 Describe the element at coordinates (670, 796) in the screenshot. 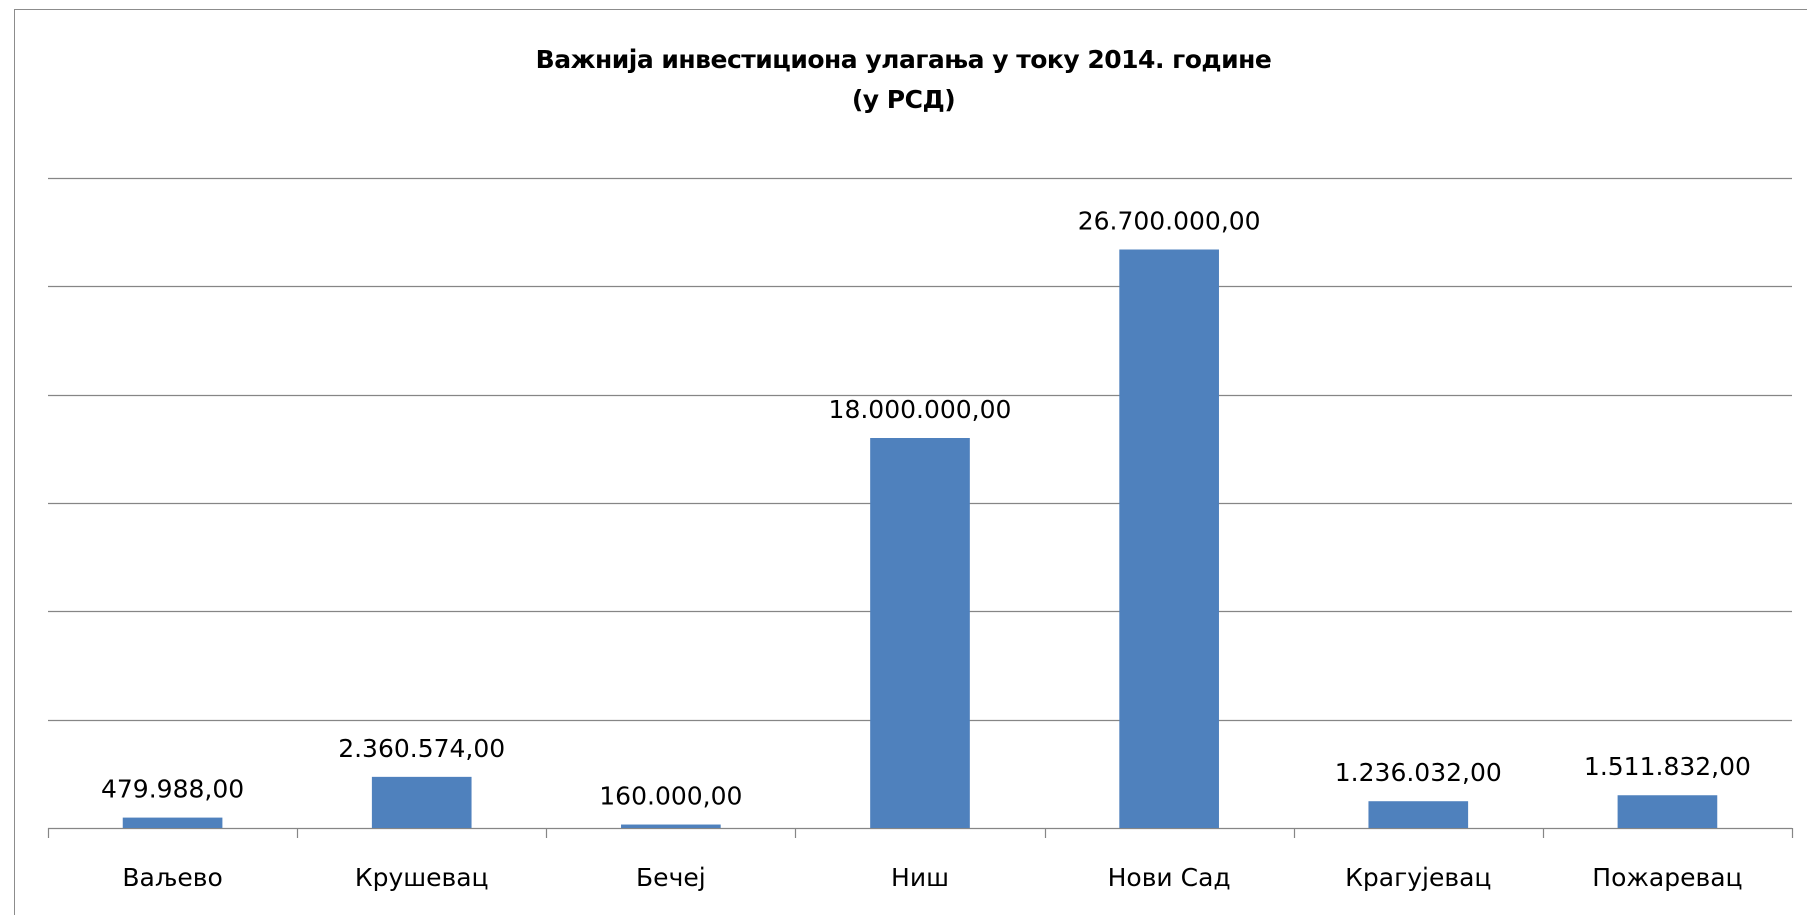

I see `data-label: 160.000,00` at that location.